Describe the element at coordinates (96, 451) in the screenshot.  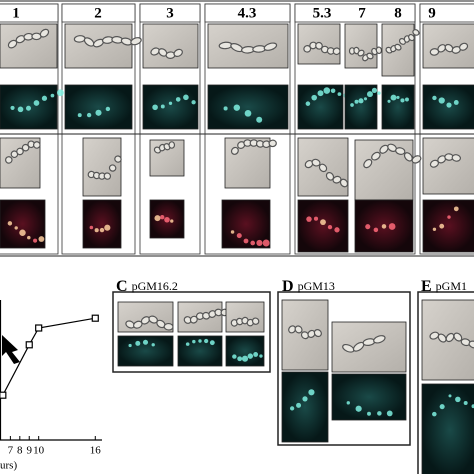
I see `x-tick-label: 16` at that location.